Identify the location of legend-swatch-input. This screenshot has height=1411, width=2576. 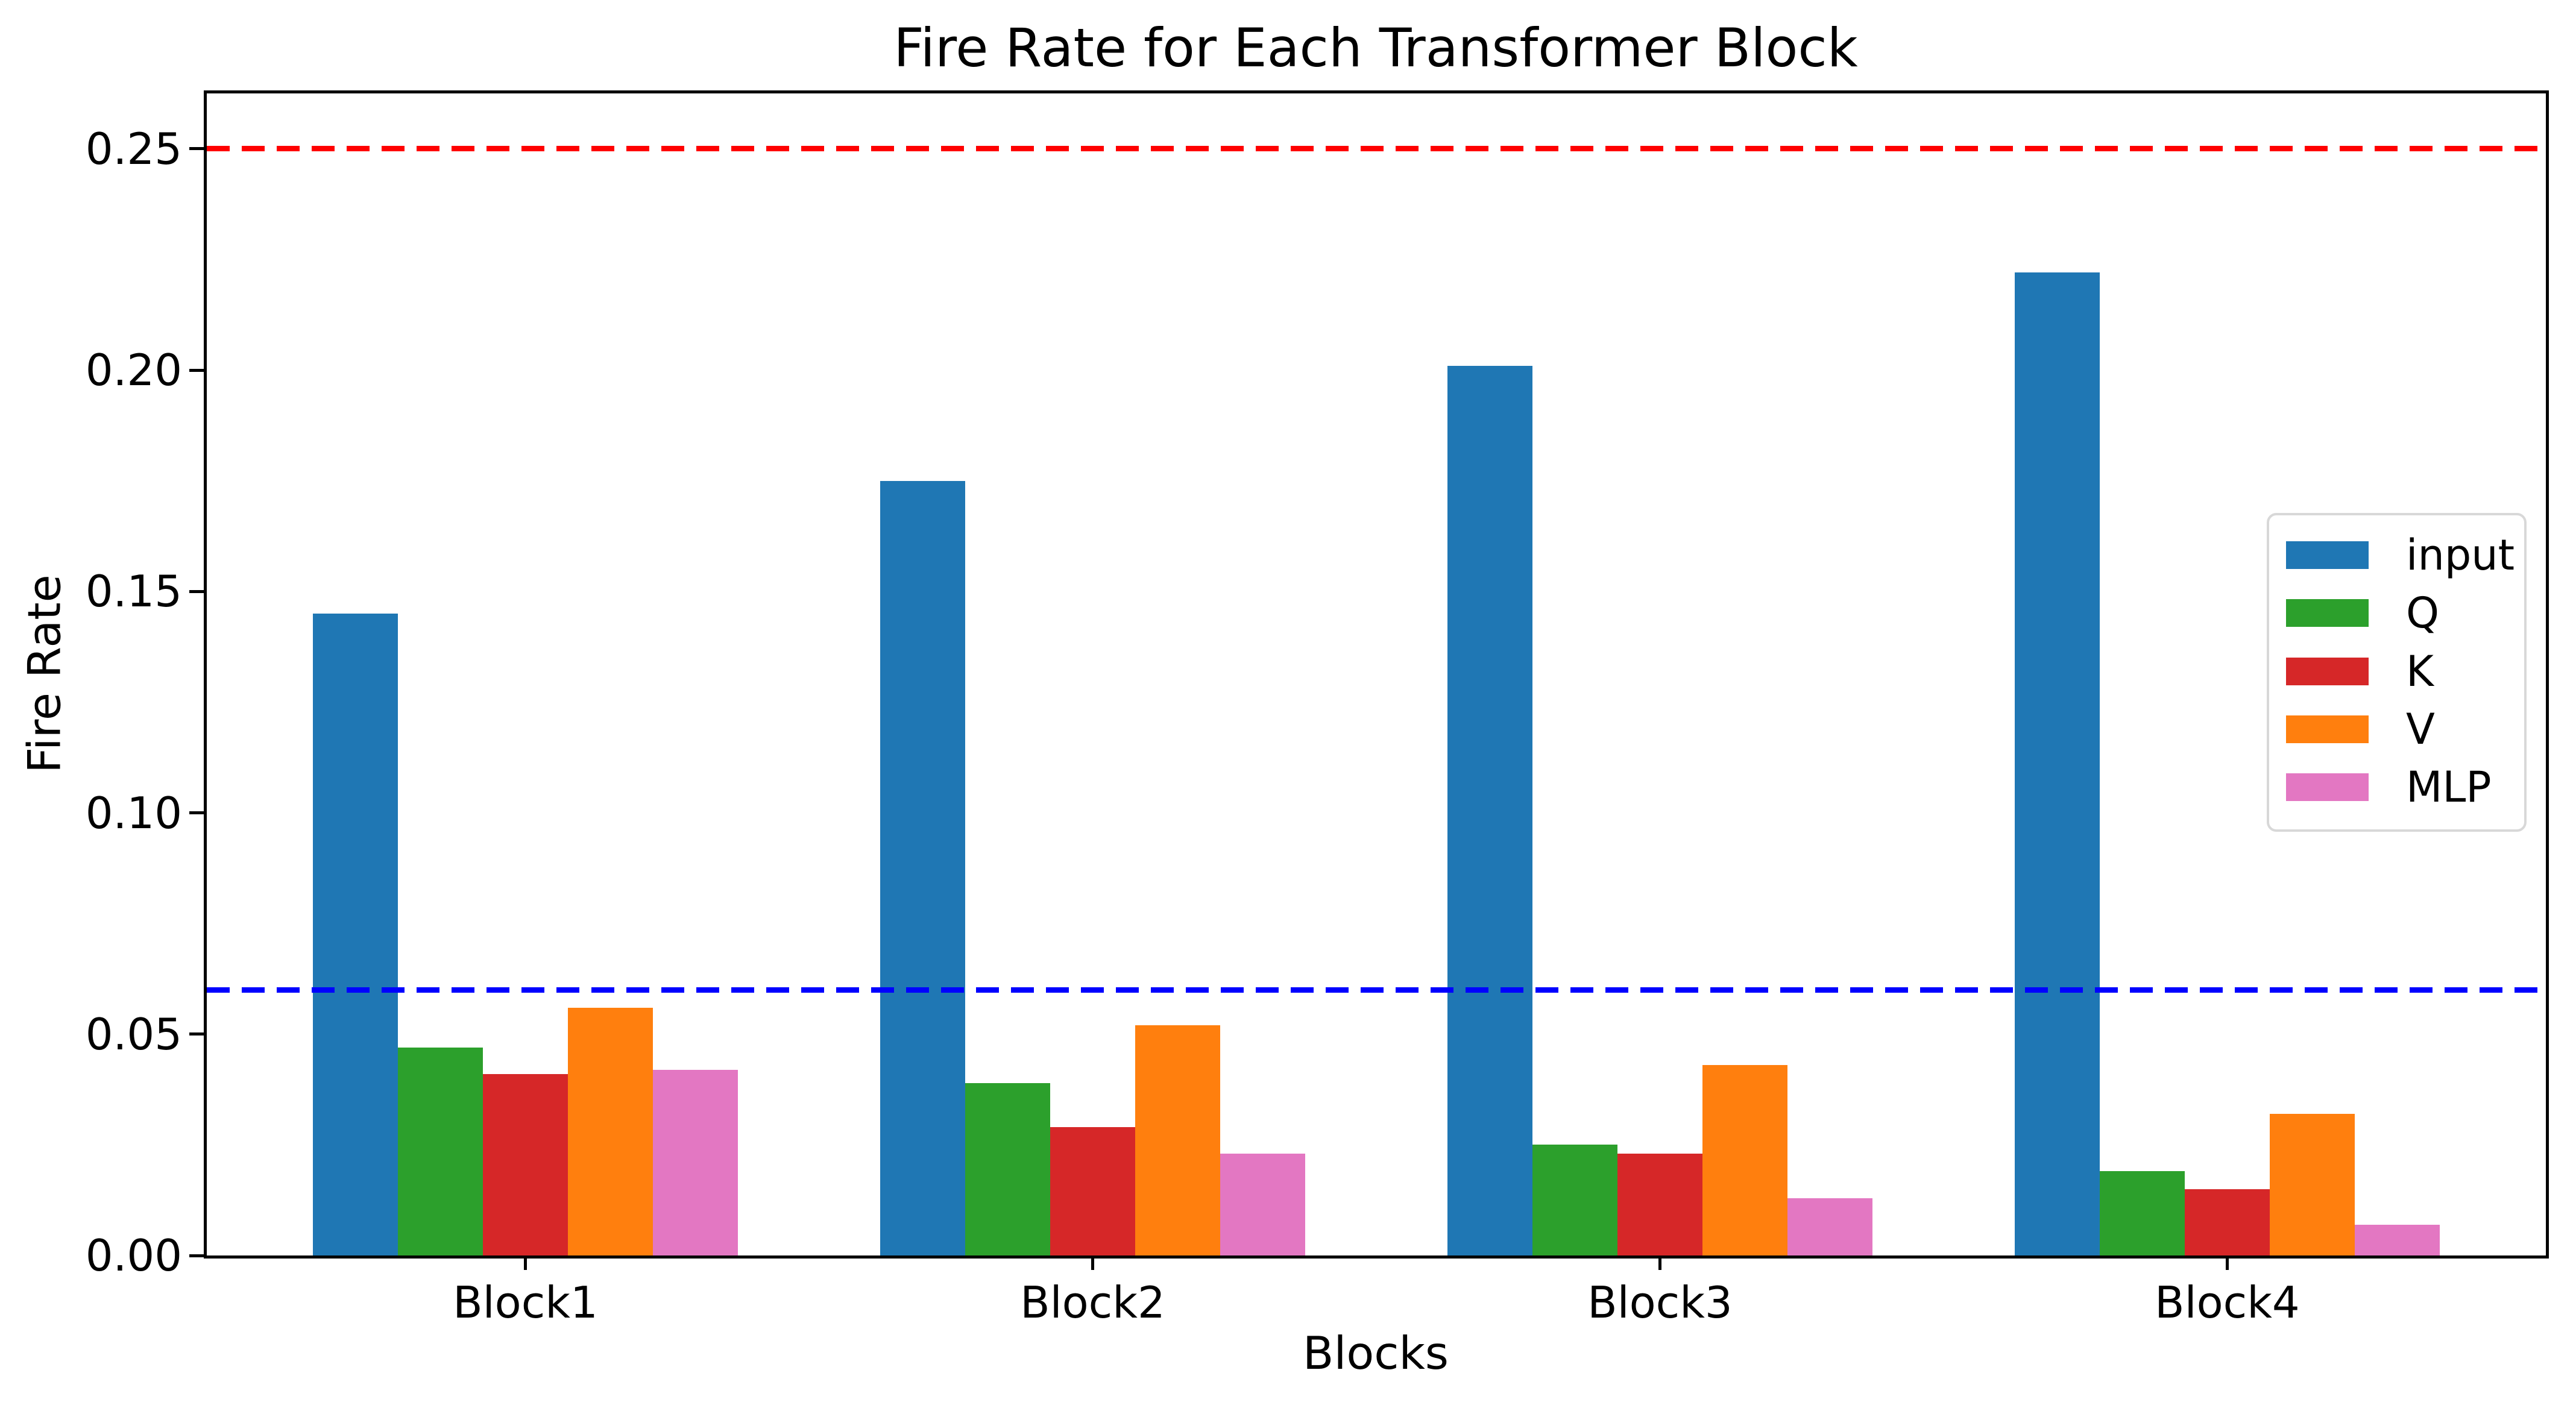
(2327, 555).